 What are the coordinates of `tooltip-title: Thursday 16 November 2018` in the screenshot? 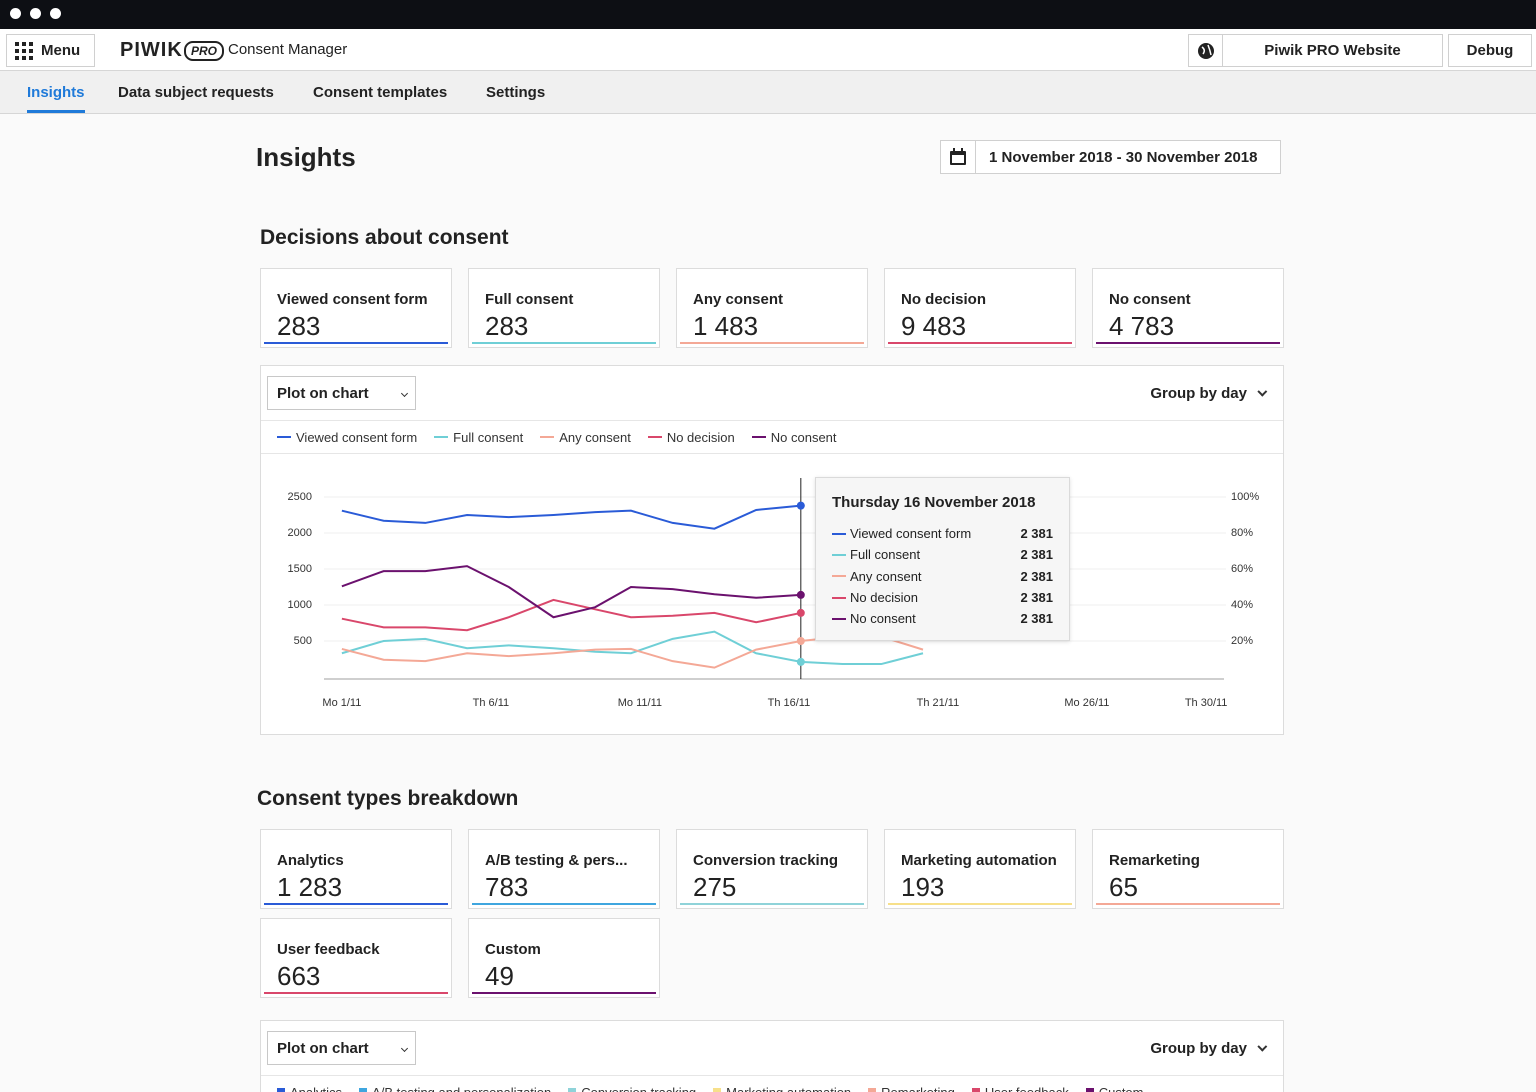 It's located at (934, 502).